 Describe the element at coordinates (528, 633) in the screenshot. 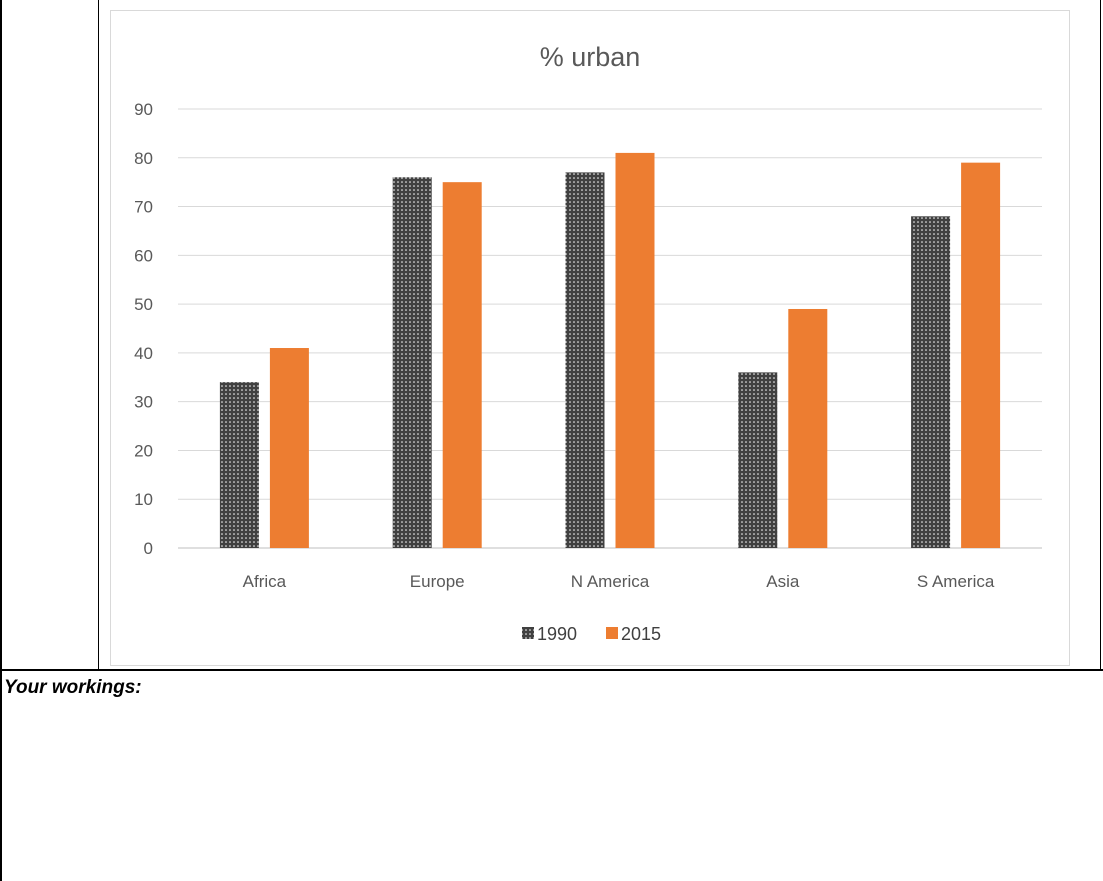

I see `legend-swatch-1990` at that location.